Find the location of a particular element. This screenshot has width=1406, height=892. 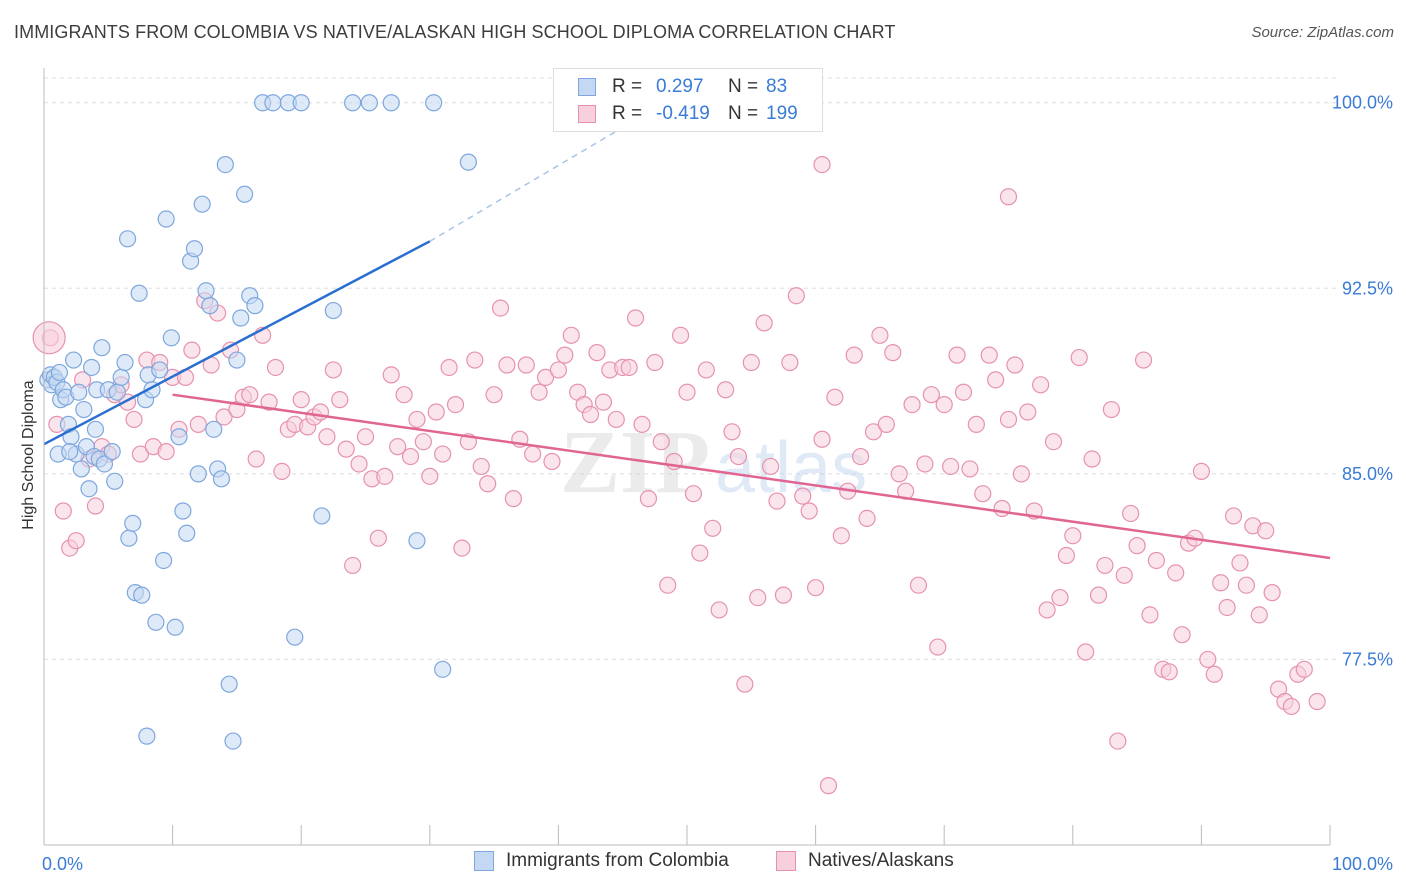

legend-row-natives: R = -0.419 N = 199 is located at coordinates (680, 114).